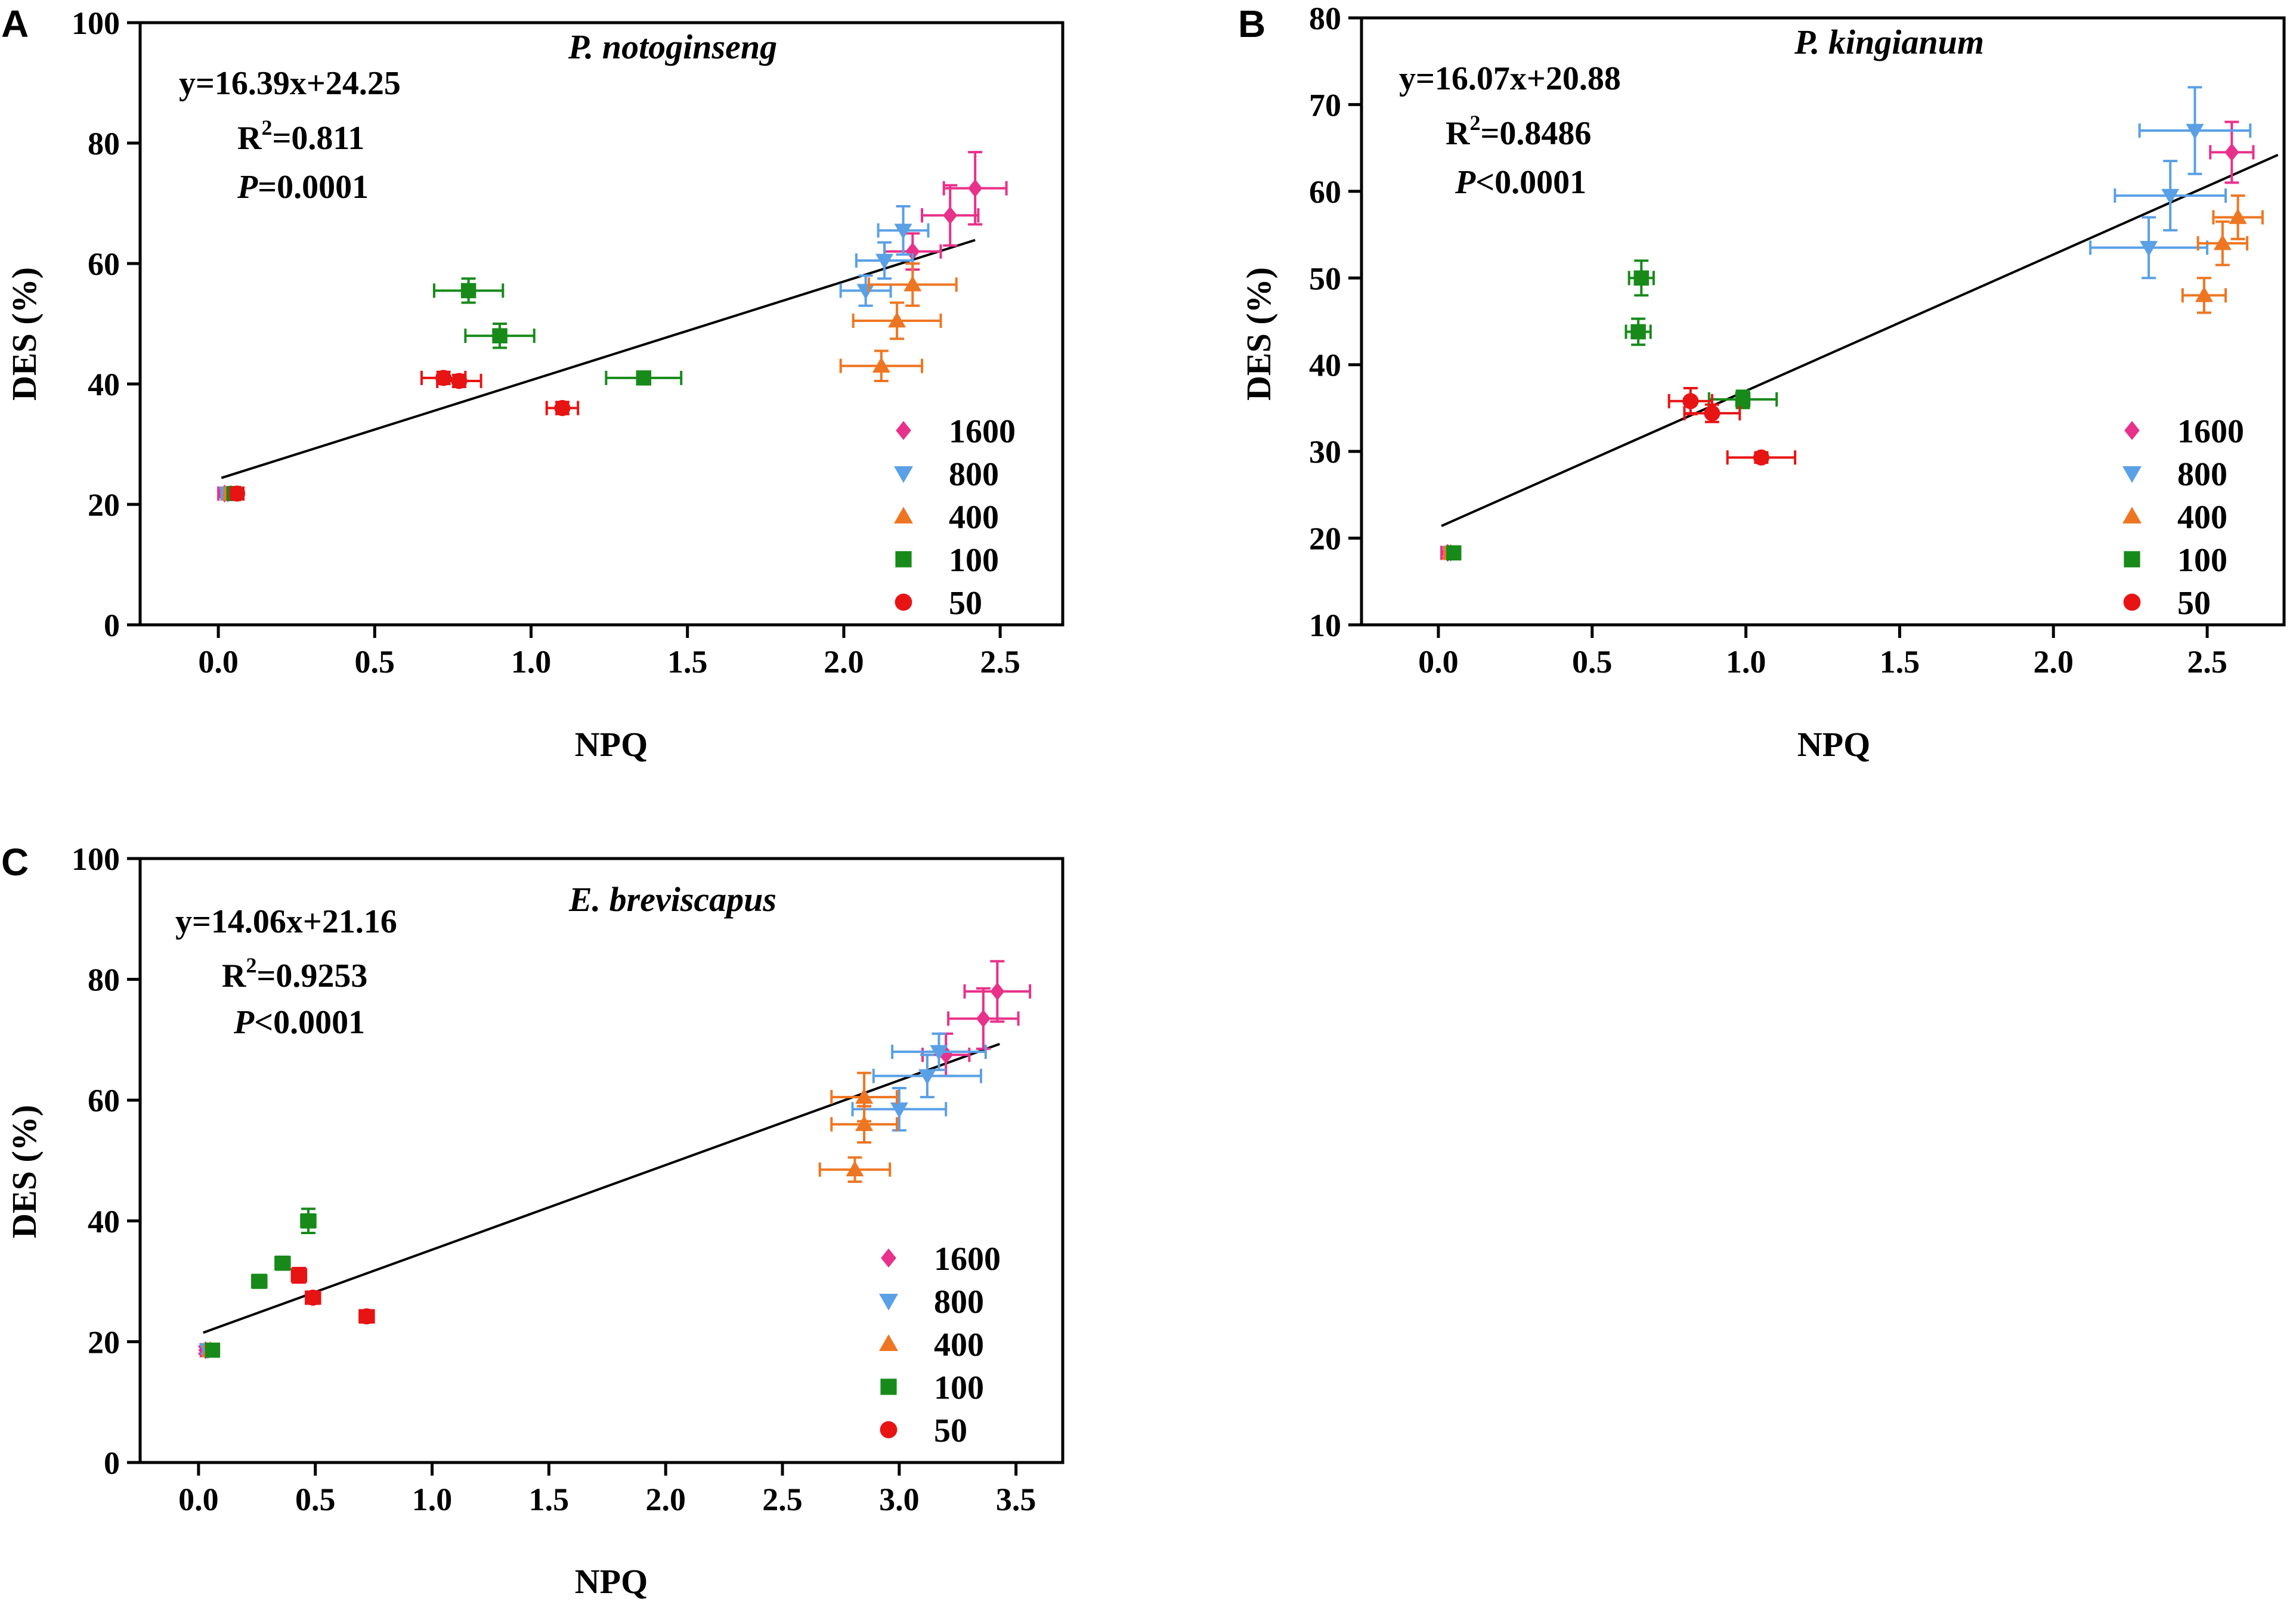 The height and width of the screenshot is (1605, 2296). Describe the element at coordinates (15, 862) in the screenshot. I see `panel-letter-c: C` at that location.